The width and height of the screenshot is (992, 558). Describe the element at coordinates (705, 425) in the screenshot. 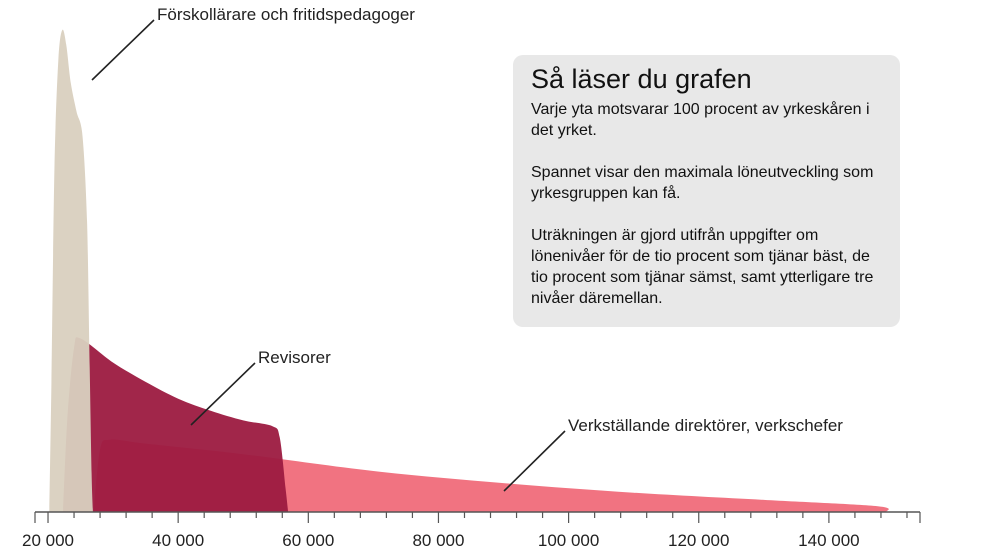

I see `annotation-label-vd: Verkställande direktörer, verkschefer` at that location.